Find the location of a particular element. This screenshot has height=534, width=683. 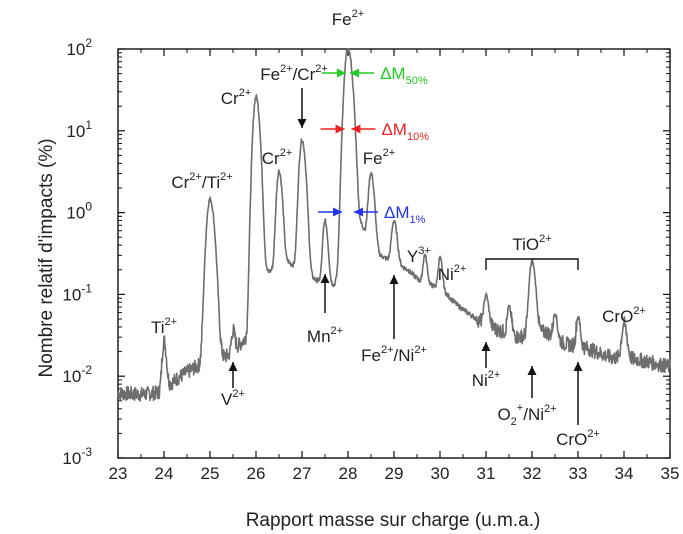

dm10-arrow-left is located at coordinates (332, 129).